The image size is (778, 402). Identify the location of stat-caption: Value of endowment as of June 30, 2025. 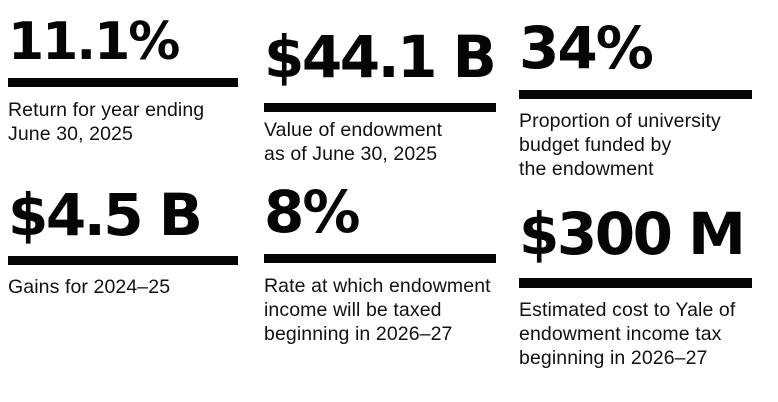
(353, 142).